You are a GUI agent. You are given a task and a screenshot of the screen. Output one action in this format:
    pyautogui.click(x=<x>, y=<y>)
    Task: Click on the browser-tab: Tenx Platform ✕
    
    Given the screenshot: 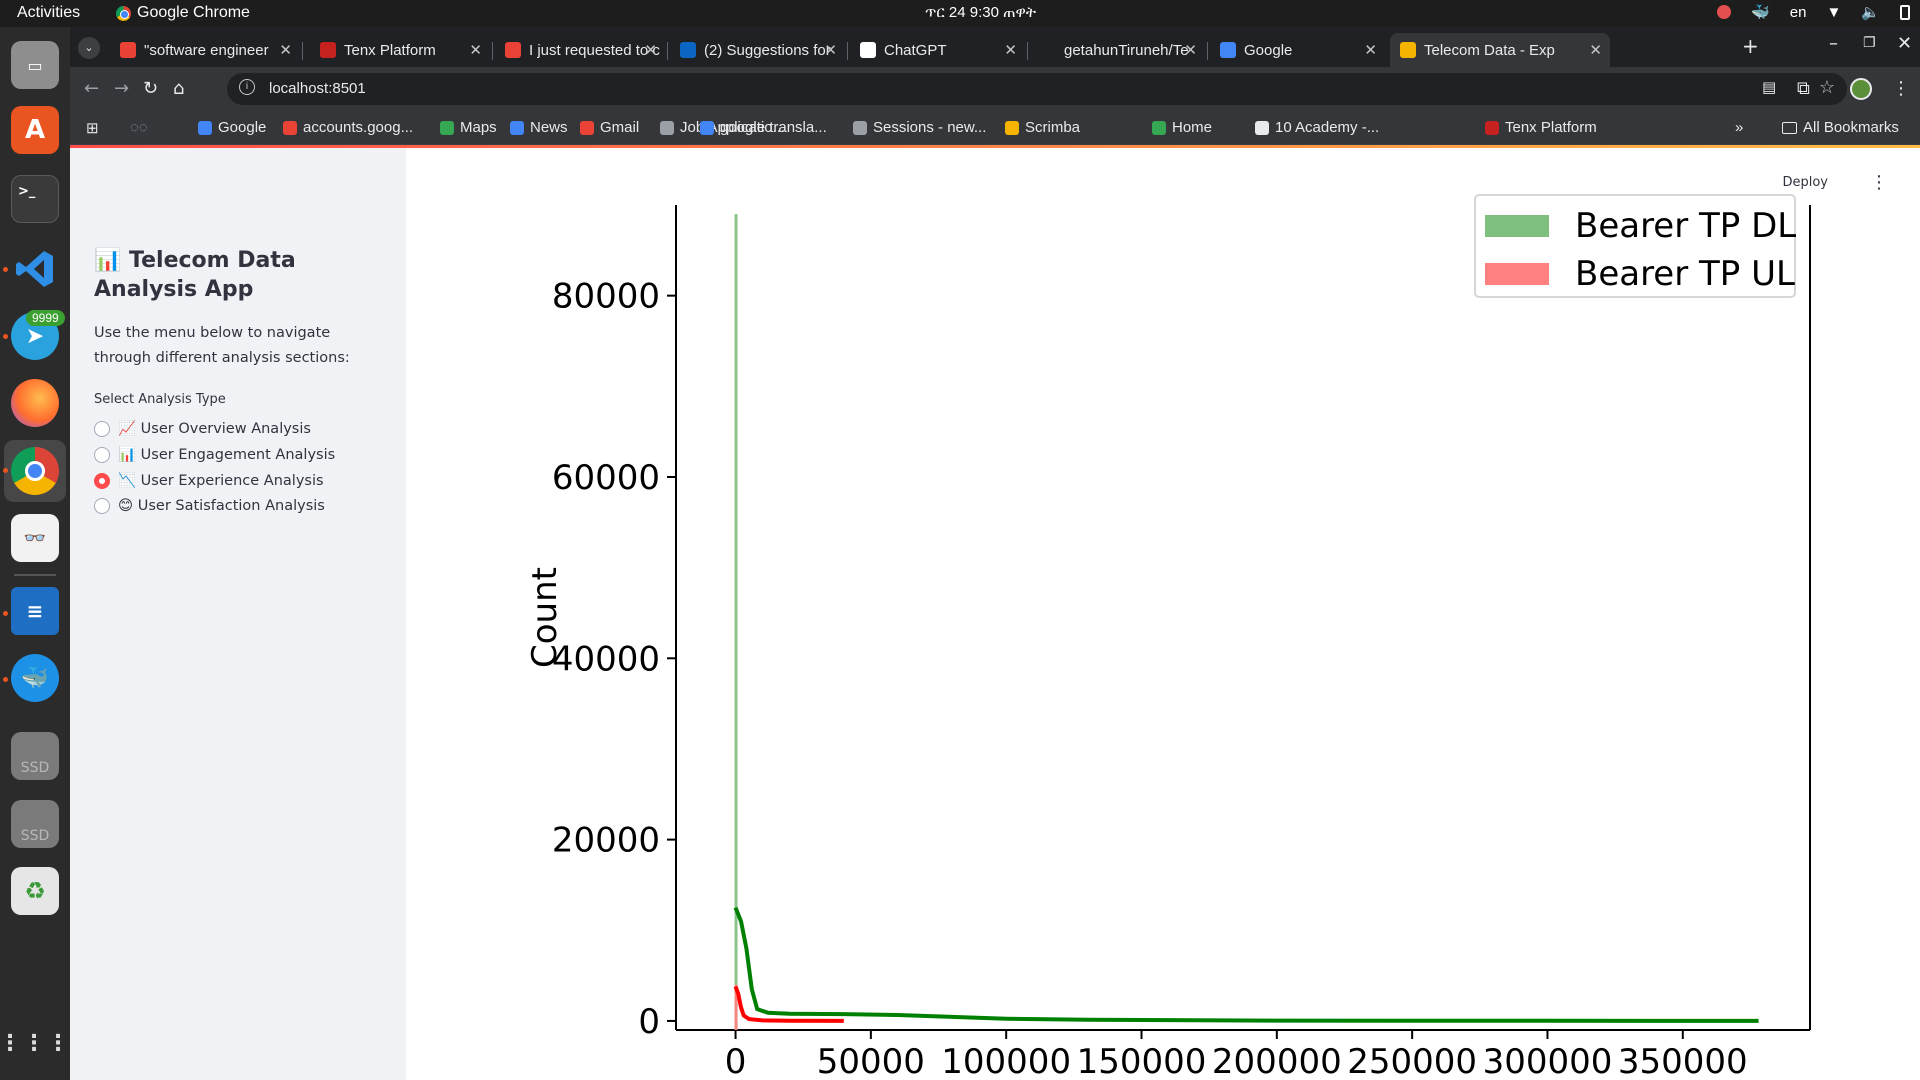 What is the action you would take?
    pyautogui.click(x=400, y=50)
    